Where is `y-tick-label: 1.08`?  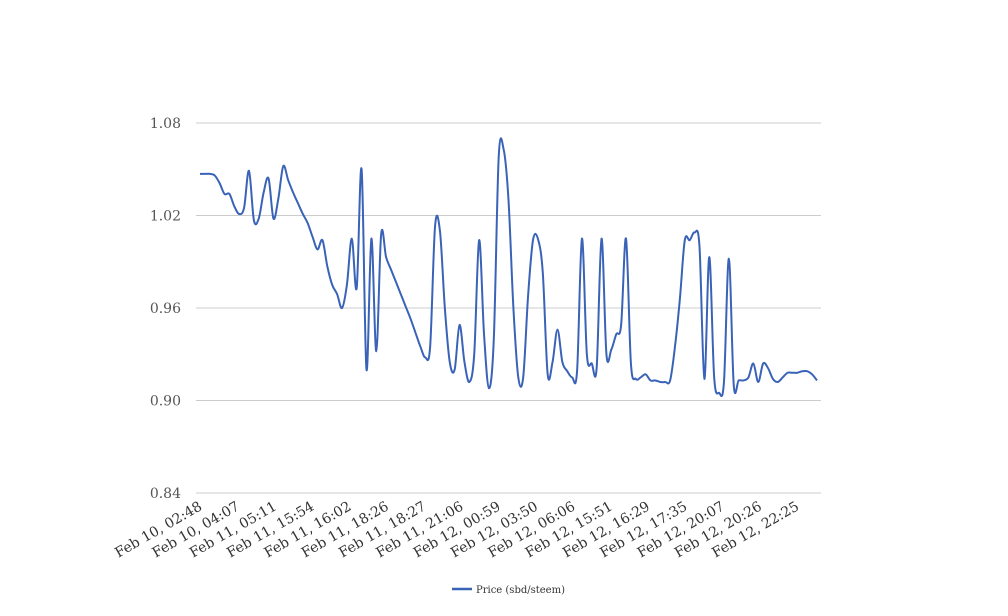 y-tick-label: 1.08 is located at coordinates (165, 124).